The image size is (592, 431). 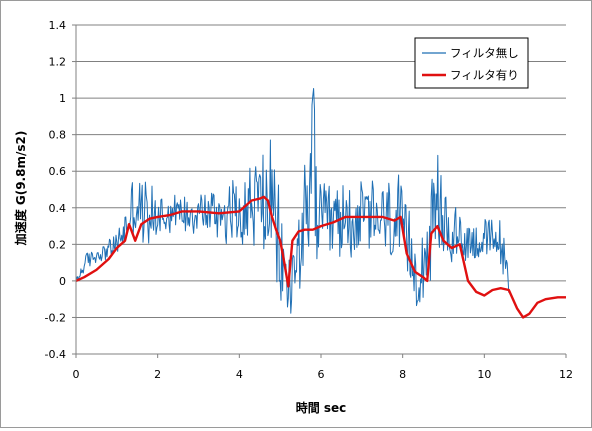 I want to click on legend-box, so click(x=471, y=63).